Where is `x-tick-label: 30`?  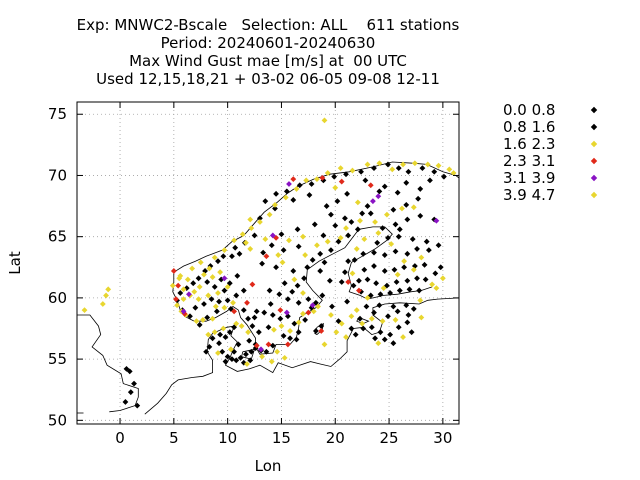
x-tick-label: 30 is located at coordinates (442, 438).